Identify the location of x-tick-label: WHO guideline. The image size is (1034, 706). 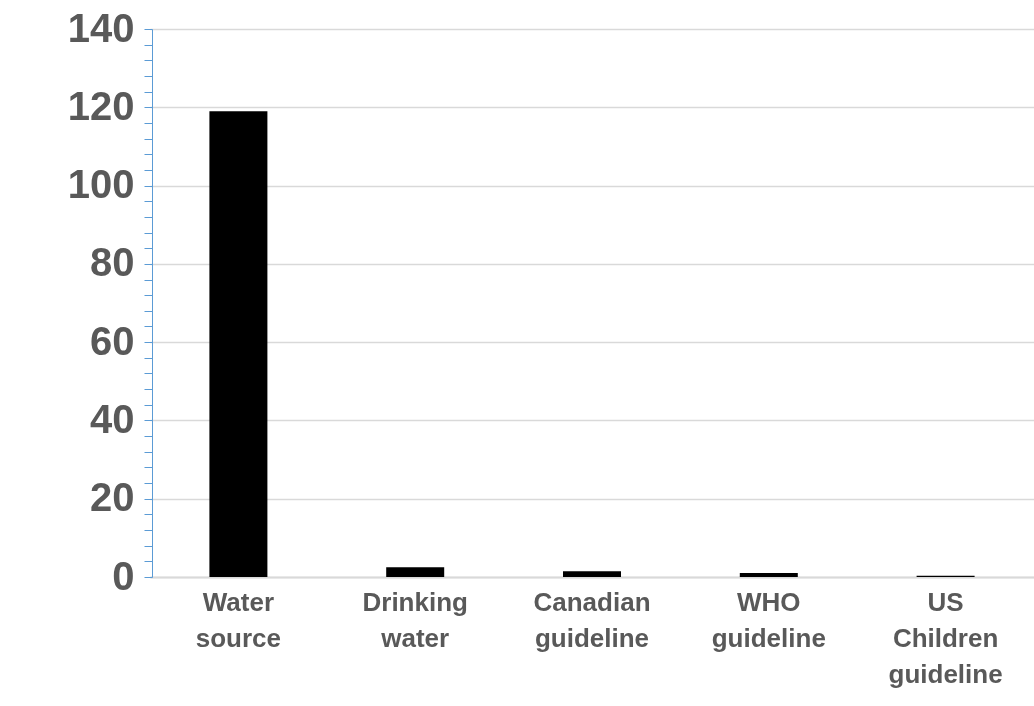
(768, 619).